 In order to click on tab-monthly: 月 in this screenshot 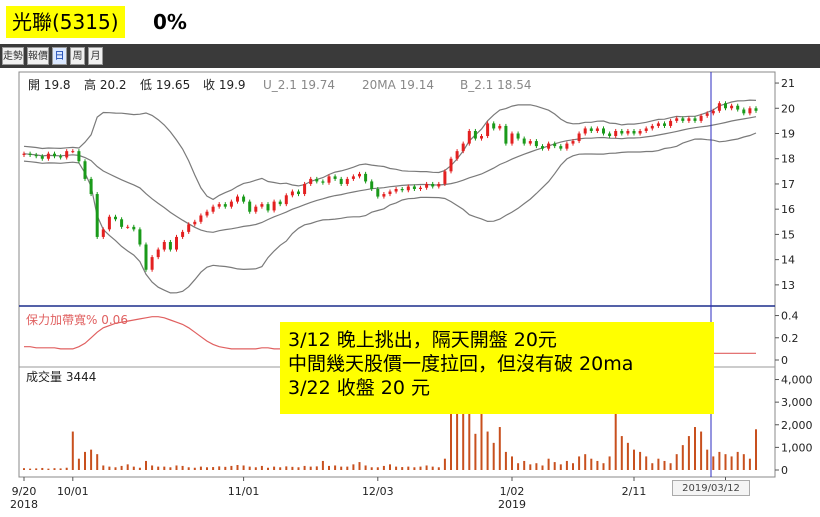, I will do `click(95, 56)`.